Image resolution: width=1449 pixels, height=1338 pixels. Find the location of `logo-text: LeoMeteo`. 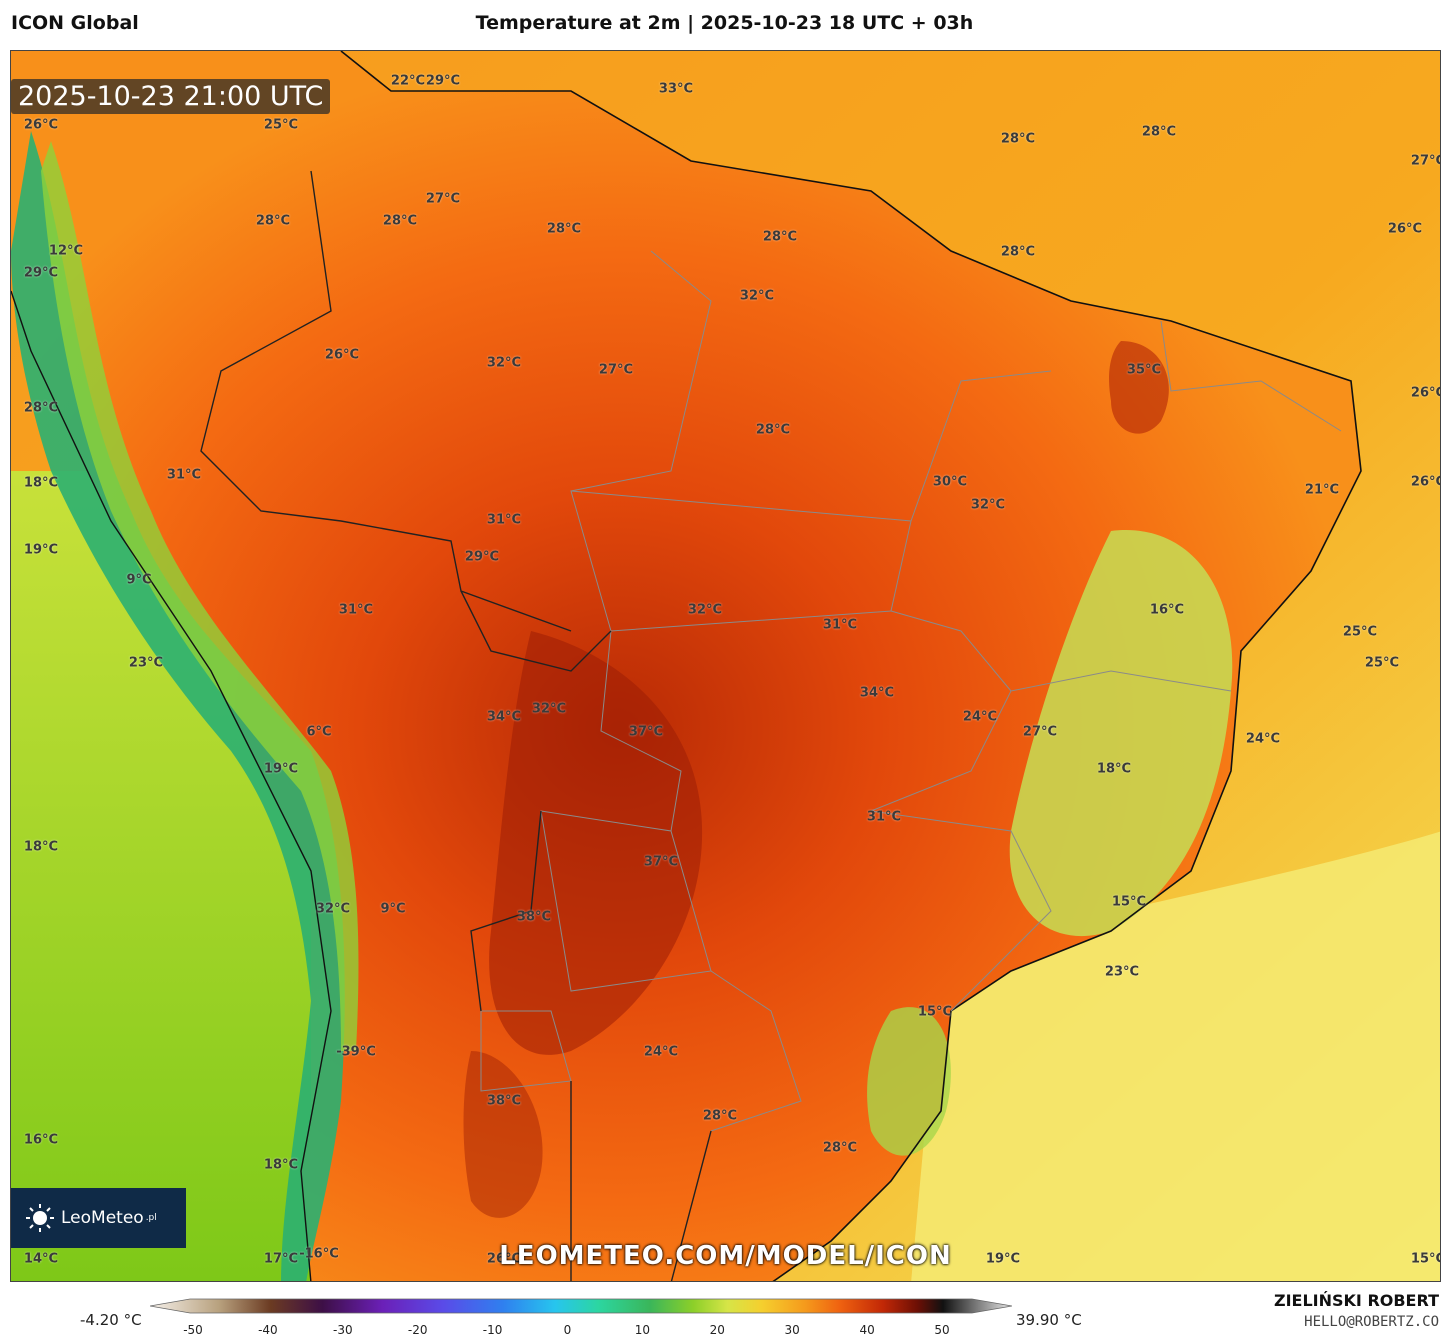

logo-text: LeoMeteo is located at coordinates (102, 1218).